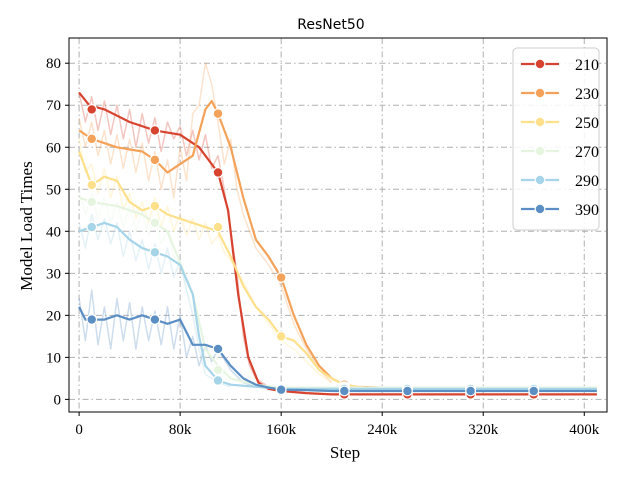 This screenshot has width=640, height=480. Describe the element at coordinates (53, 358) in the screenshot. I see `y-tick-label: 10` at that location.